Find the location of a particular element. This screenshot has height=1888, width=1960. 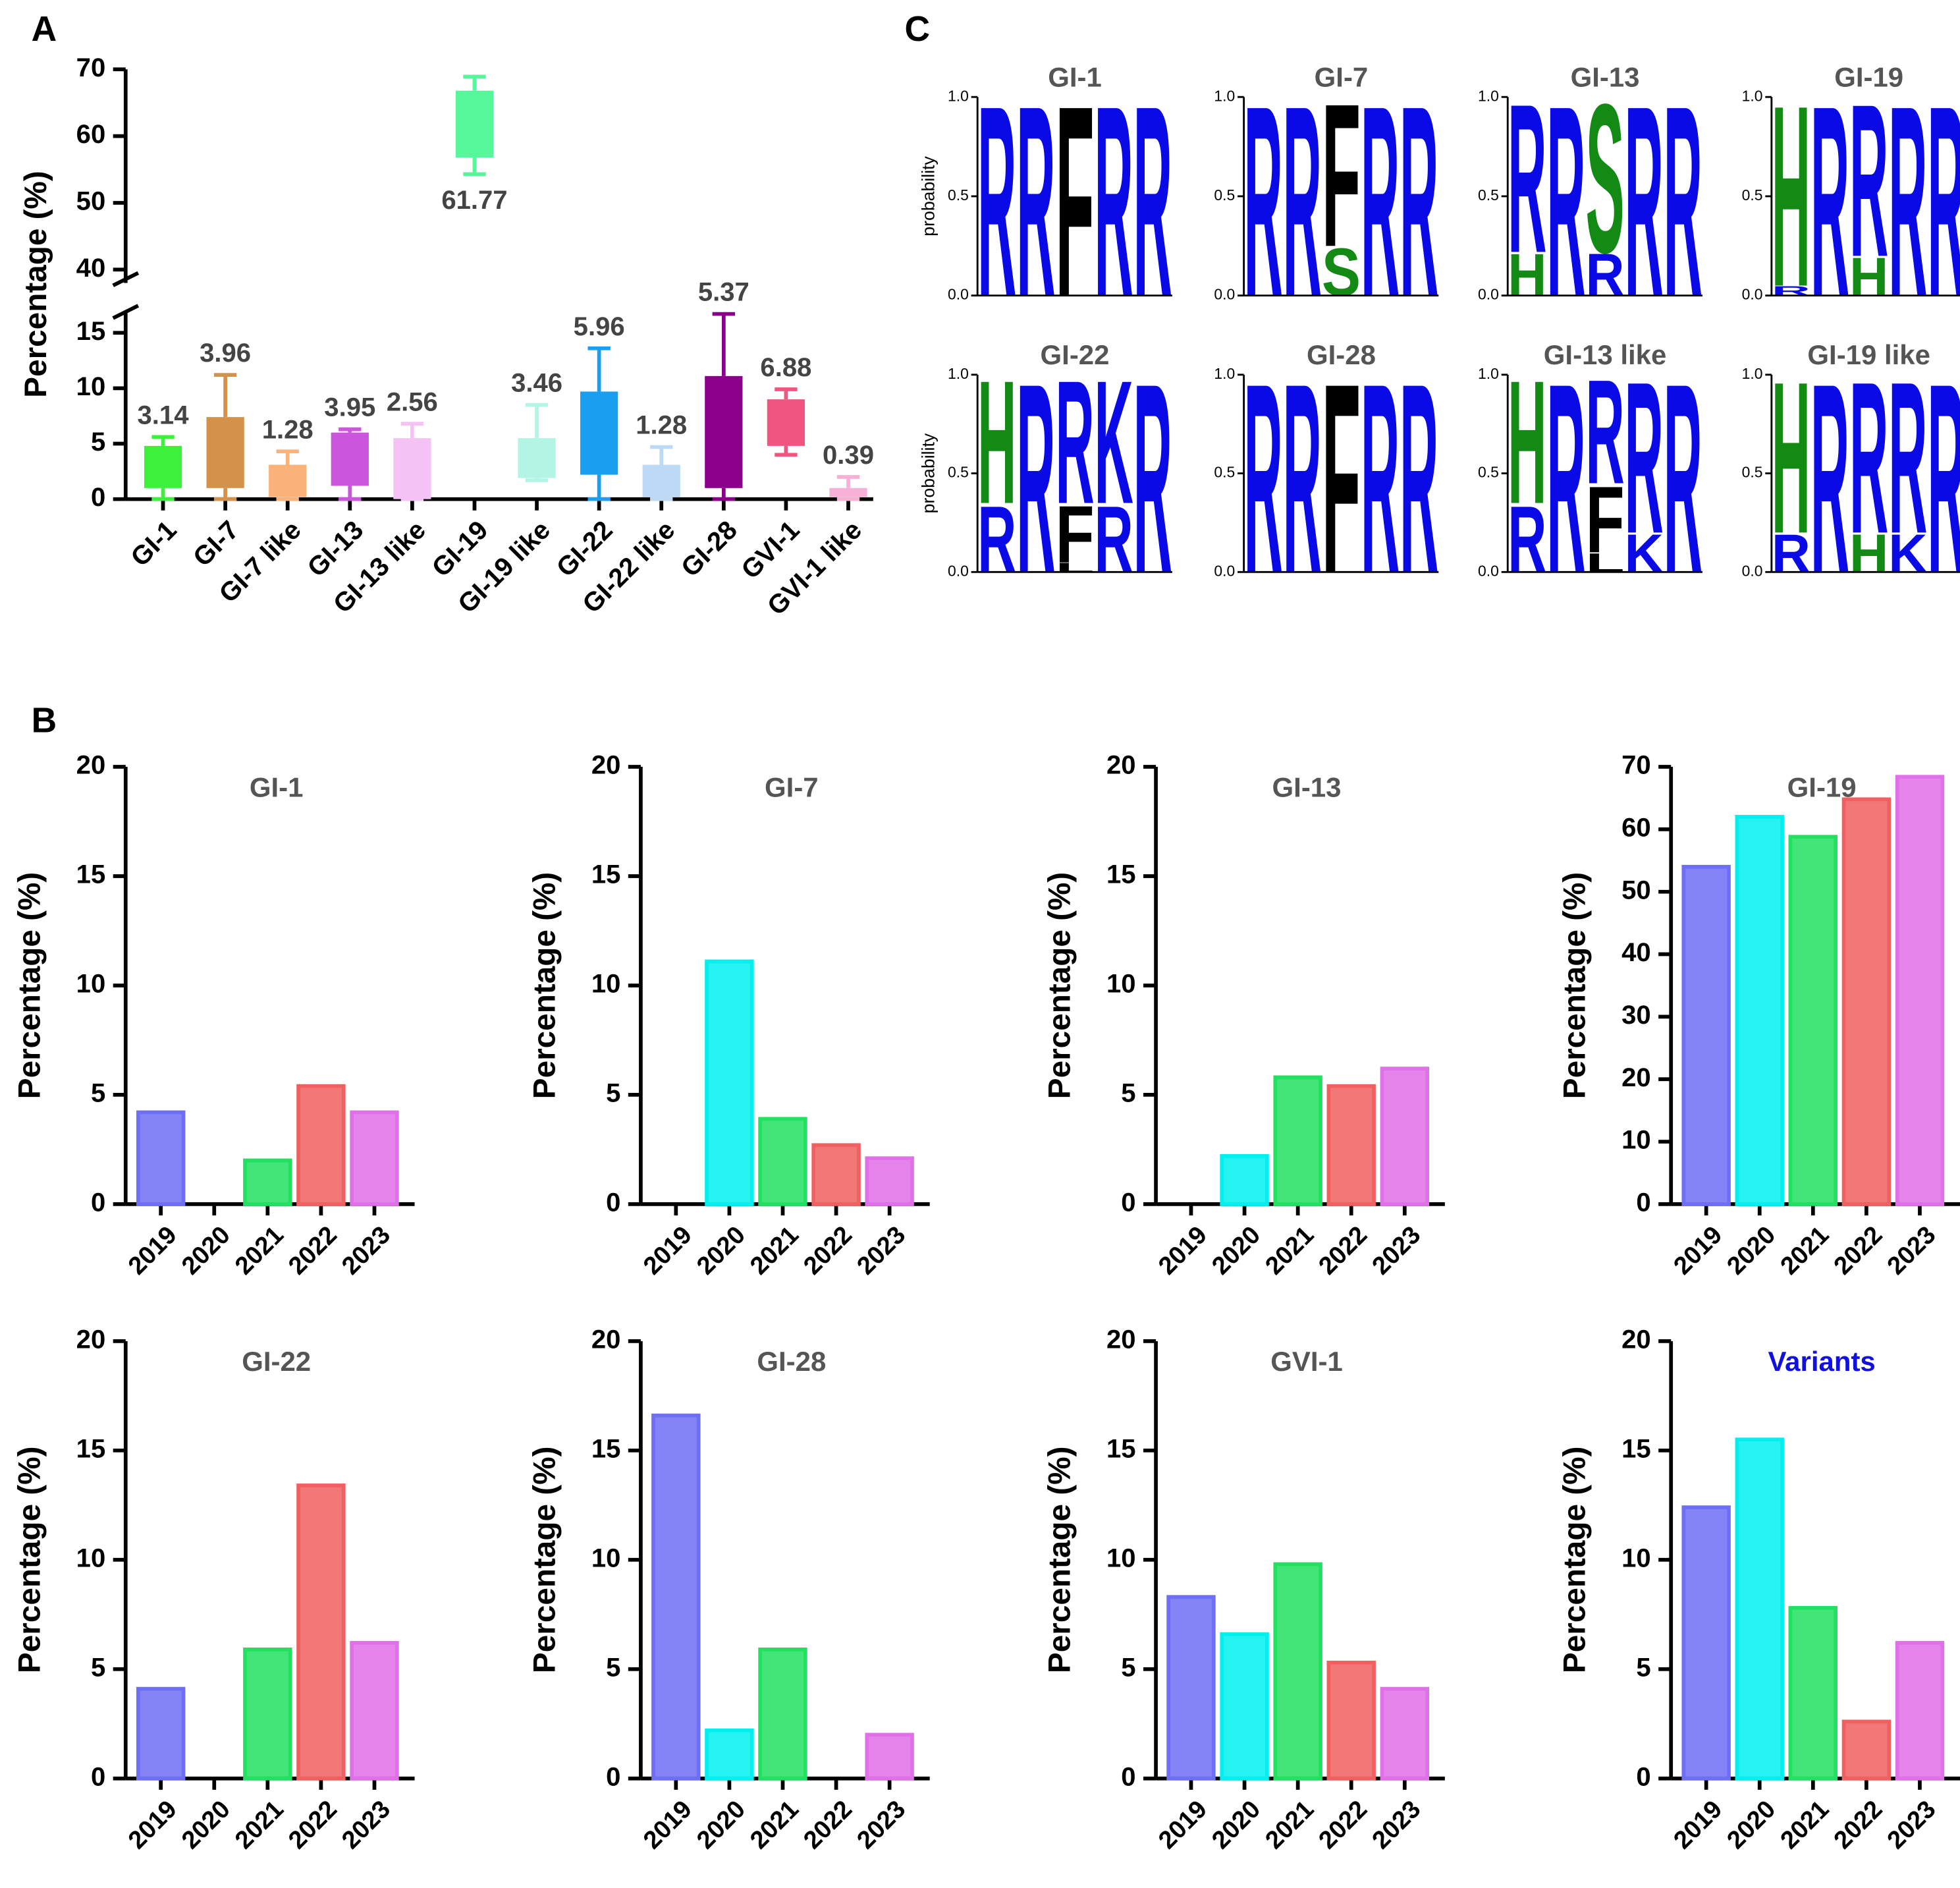

y-tick-label: 5 is located at coordinates (1128, 1668).